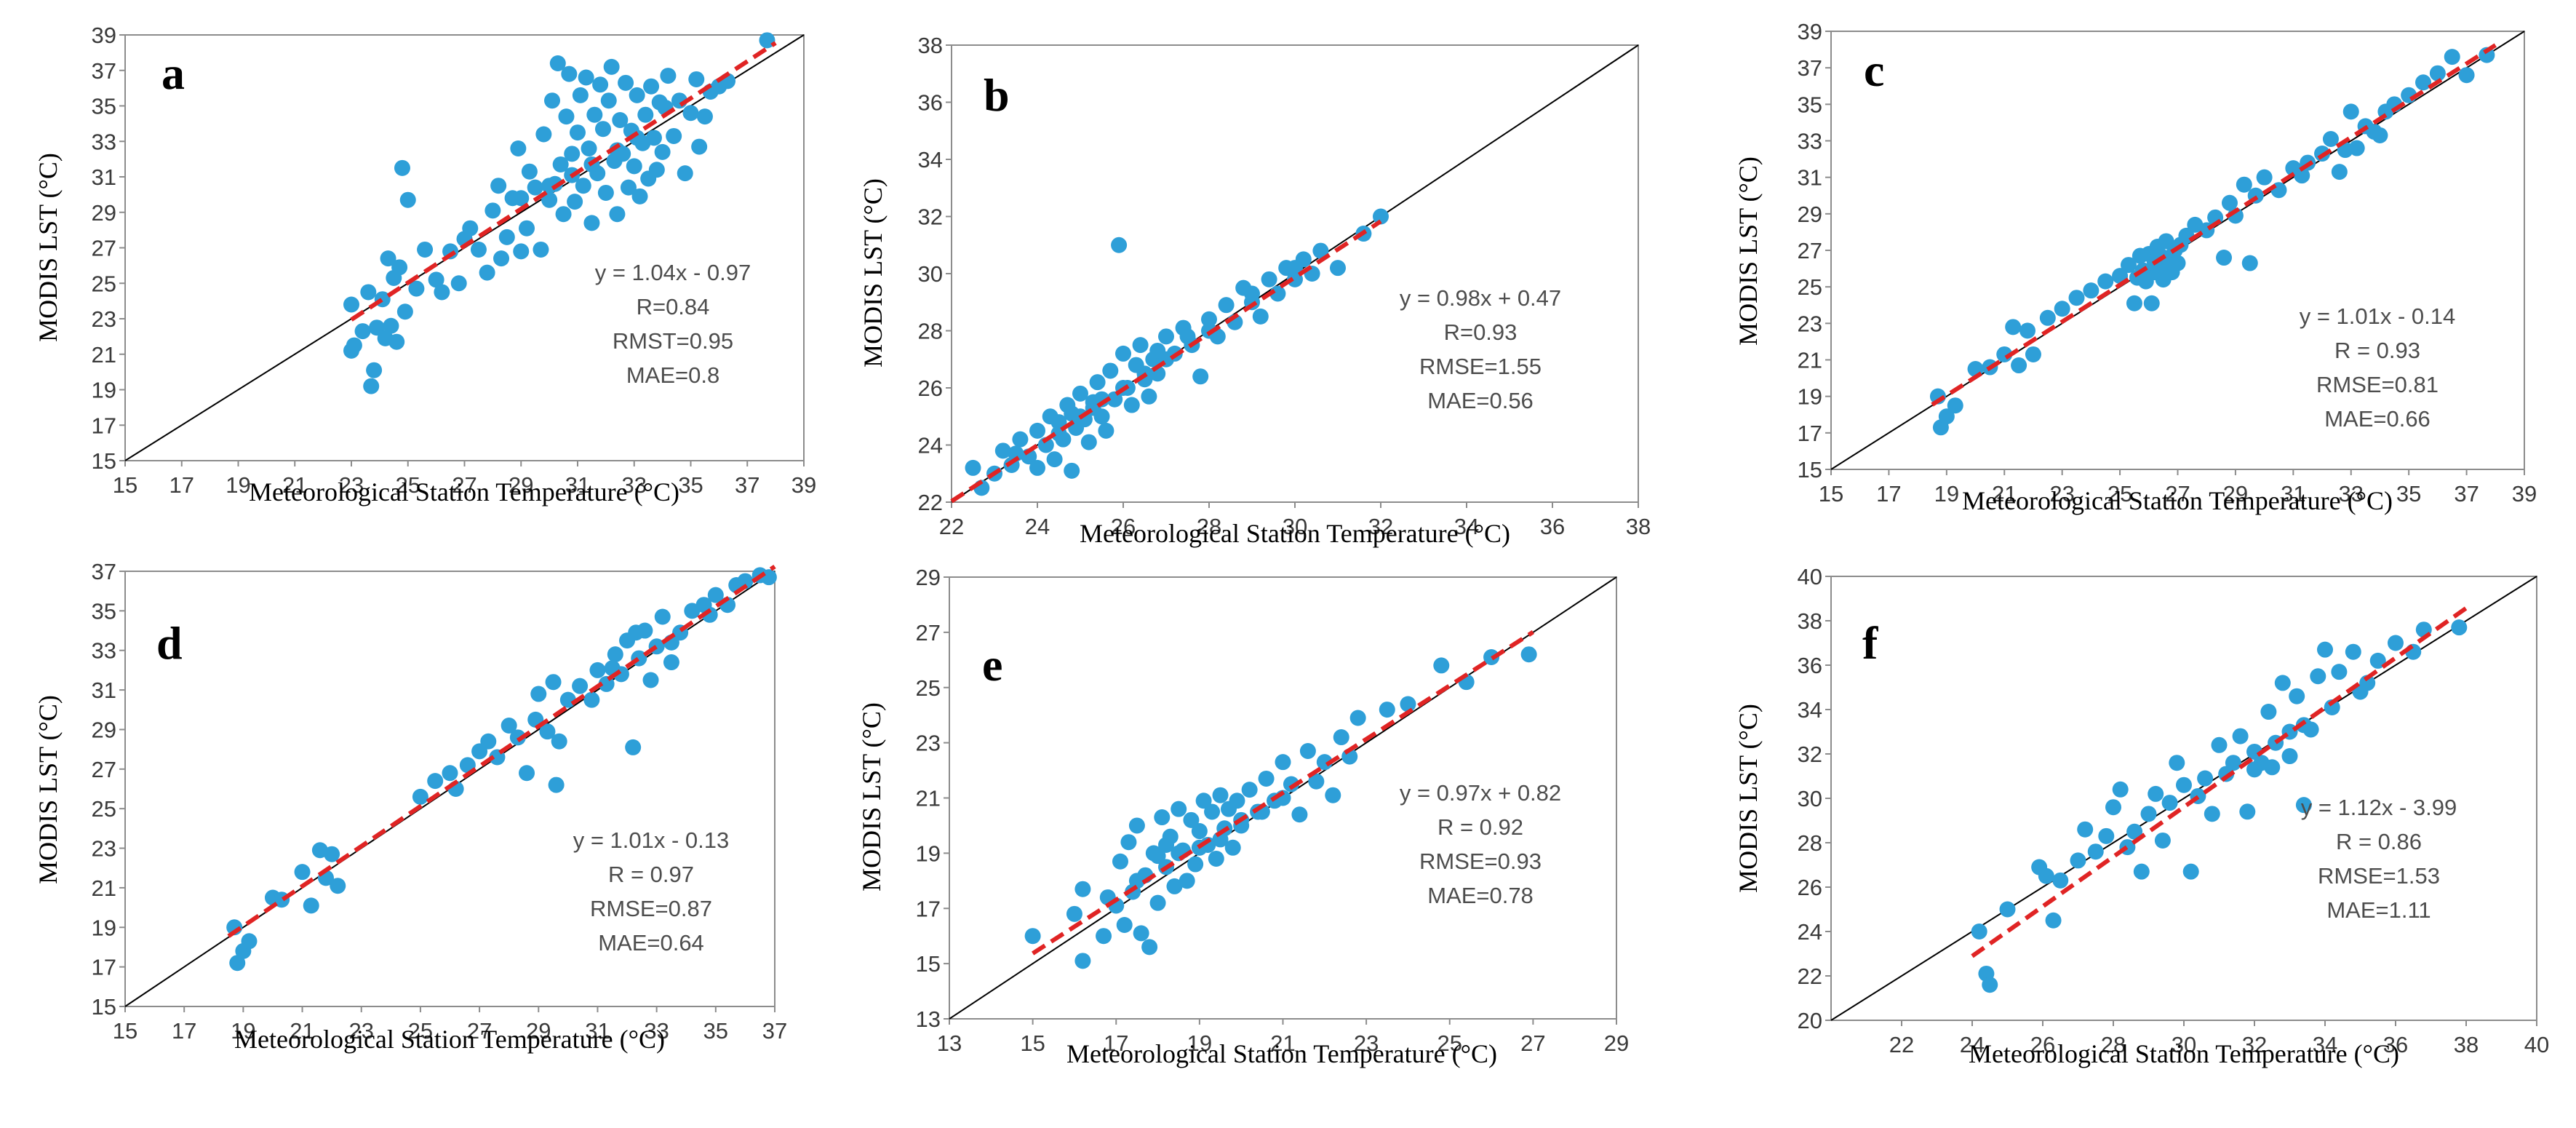 Image resolution: width=2576 pixels, height=1128 pixels. Describe the element at coordinates (690, 485) in the screenshot. I see `x-tick-label: 35` at that location.